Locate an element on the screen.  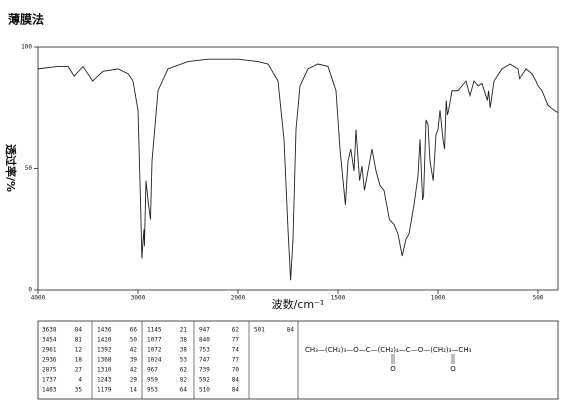
peak-transmittance: 27 is located at coordinates (79, 370).